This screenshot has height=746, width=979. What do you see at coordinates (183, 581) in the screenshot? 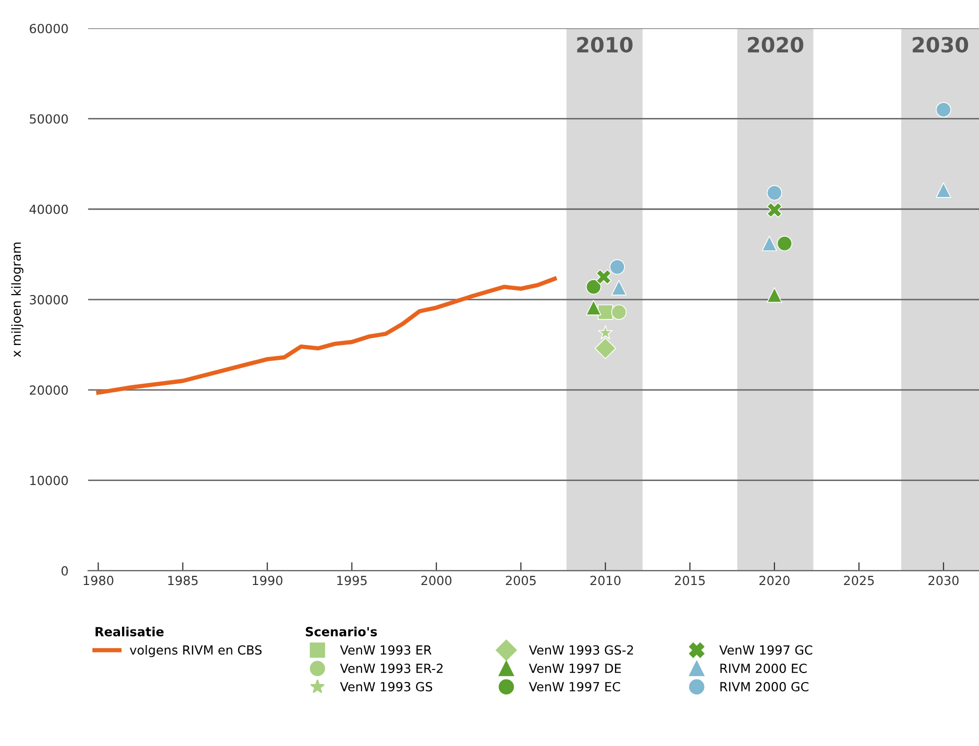
I see `x-tick-label: 1985` at bounding box center [183, 581].